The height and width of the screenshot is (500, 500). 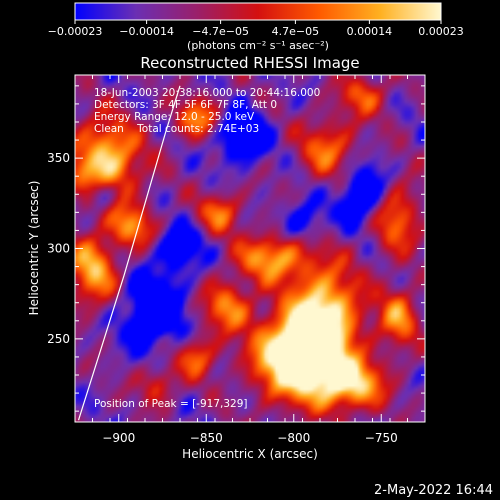 What do you see at coordinates (220, 31) in the screenshot?
I see `colorbar-tick-label: −4.7e−05` at bounding box center [220, 31].